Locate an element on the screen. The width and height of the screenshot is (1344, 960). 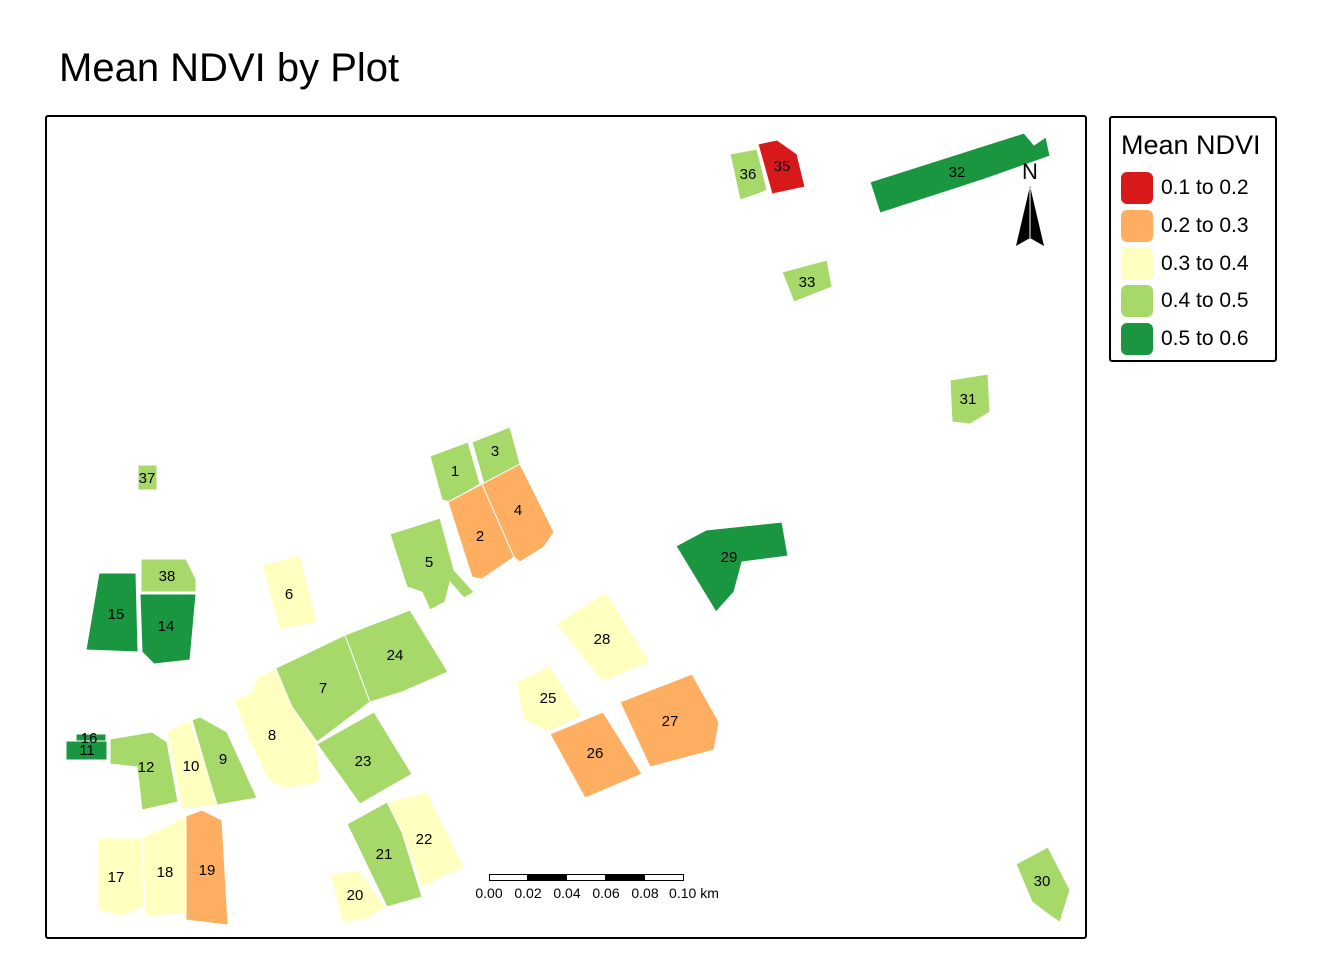
north-arrow: N is located at coordinates (1030, 205).